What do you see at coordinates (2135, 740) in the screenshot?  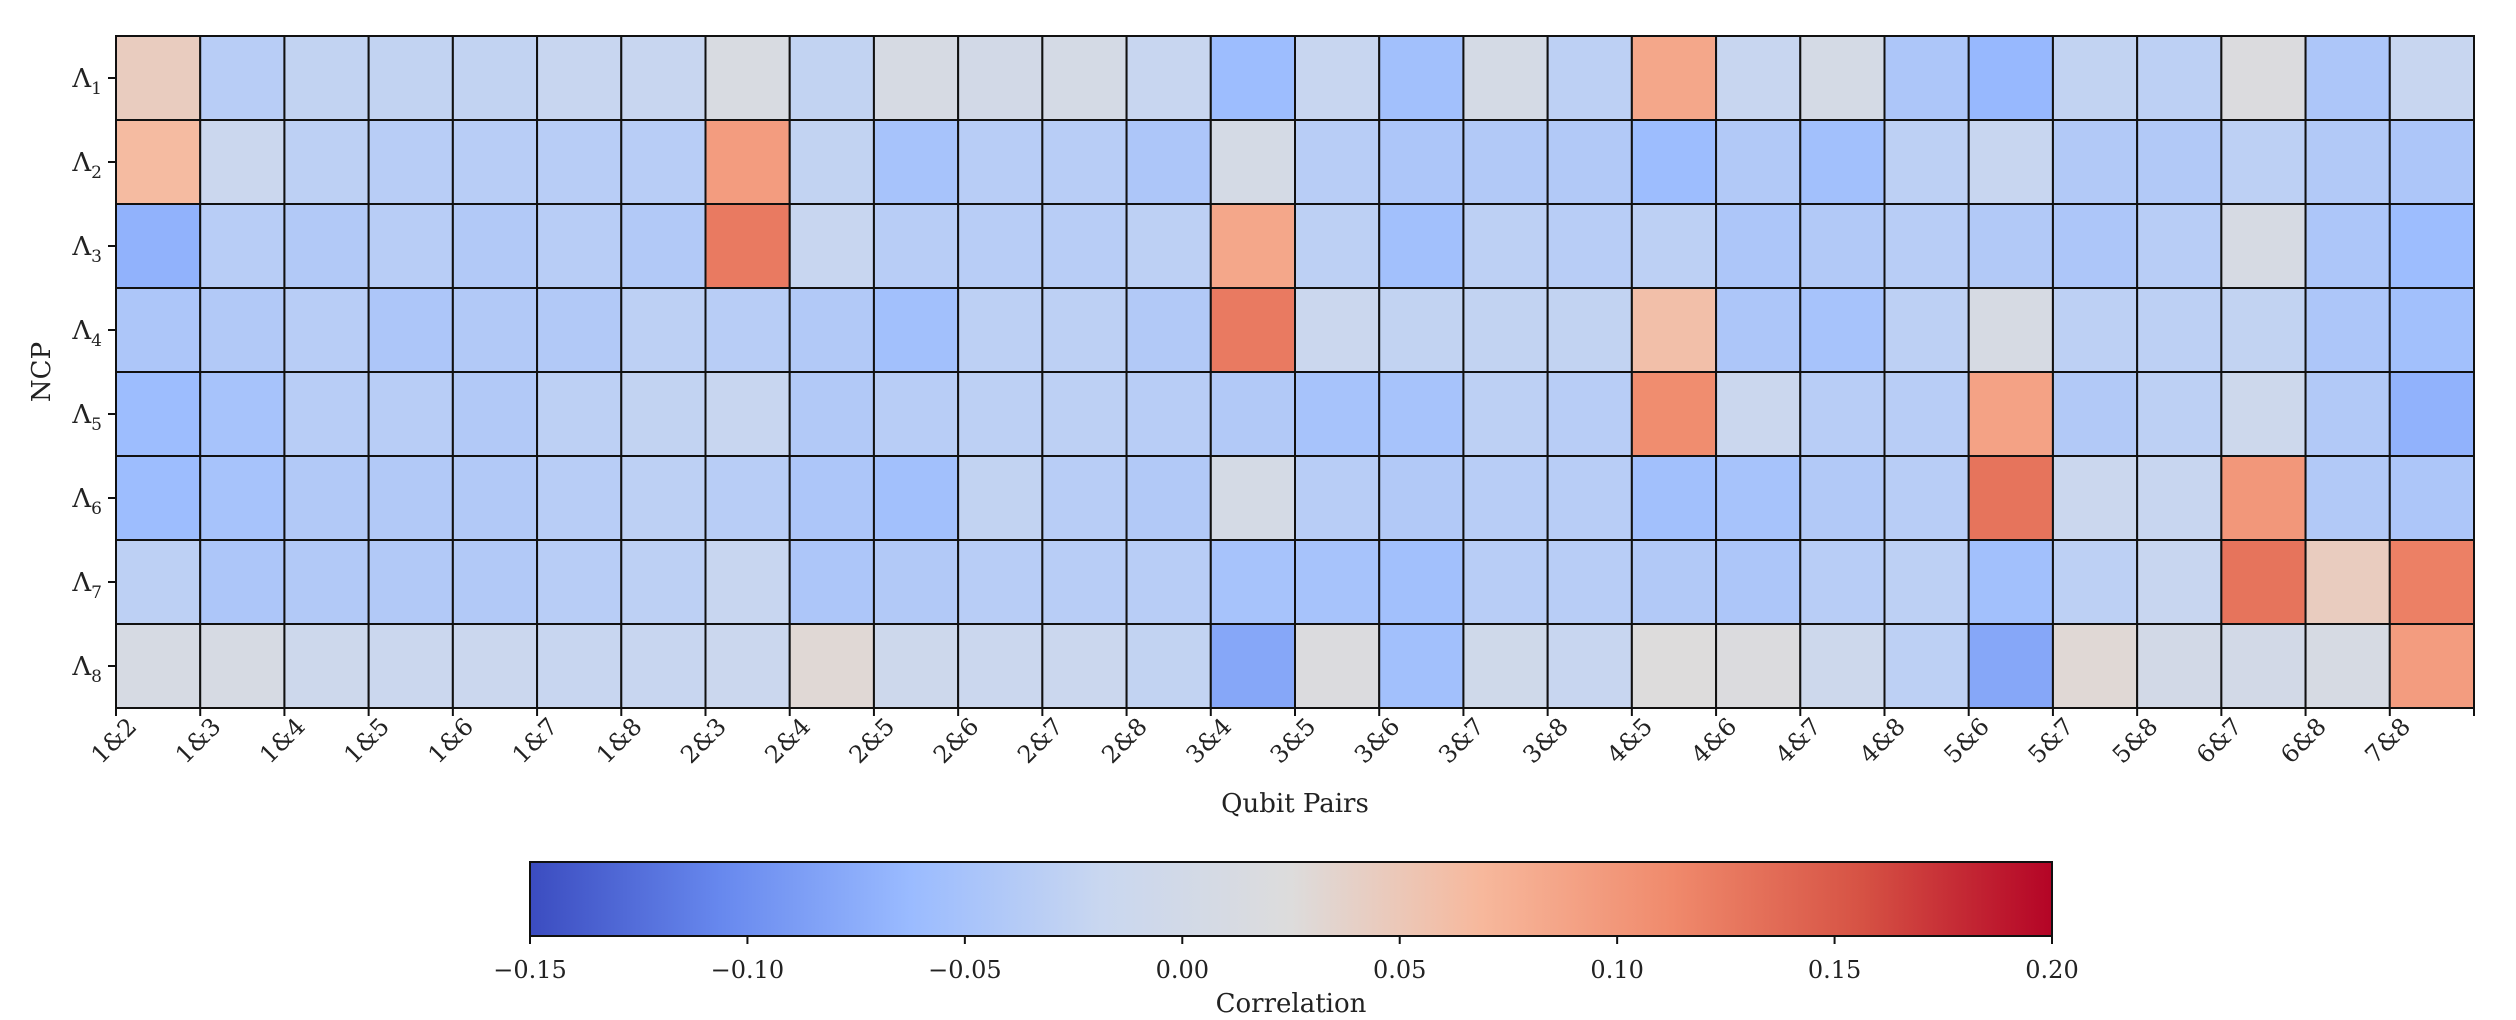 I see `x-tick-label: 5&8` at bounding box center [2135, 740].